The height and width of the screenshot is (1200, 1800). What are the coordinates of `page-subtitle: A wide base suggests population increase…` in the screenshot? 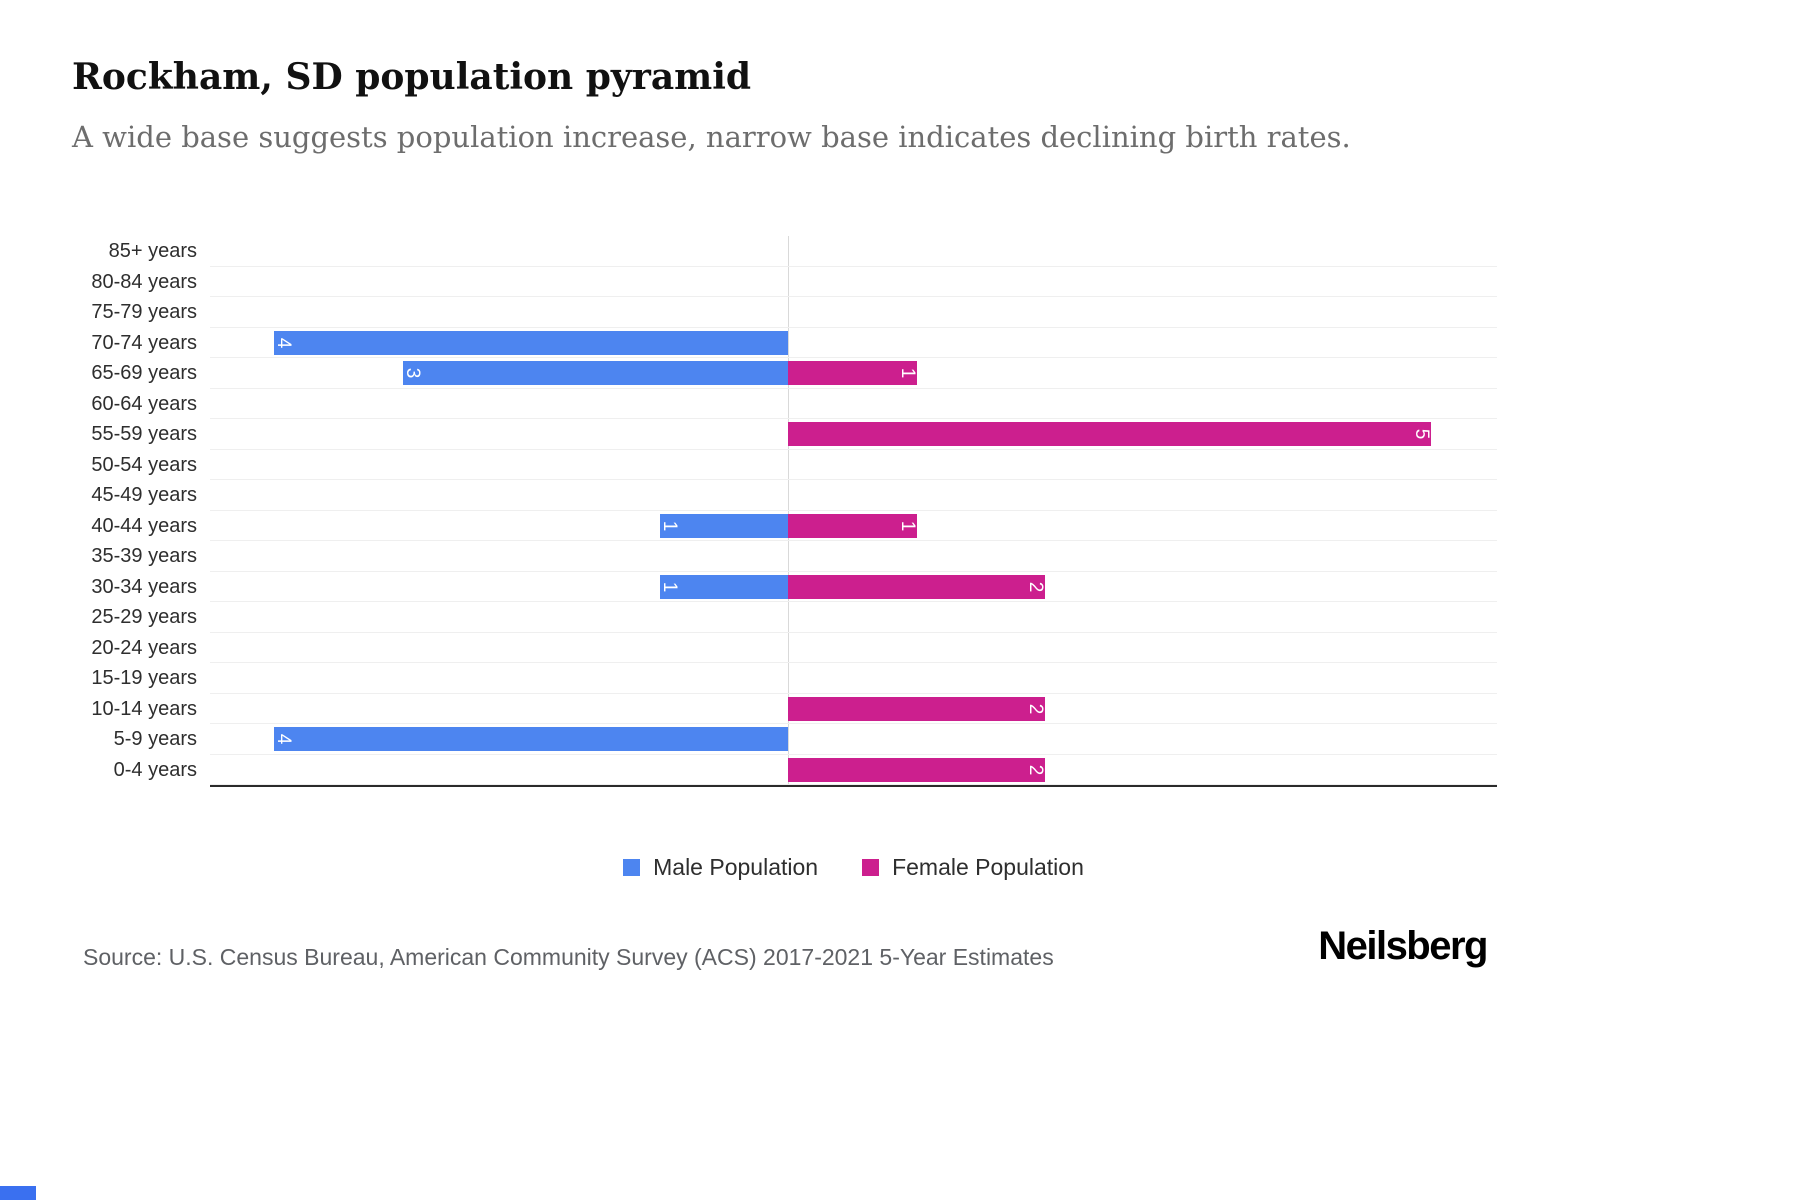 It's located at (711, 137).